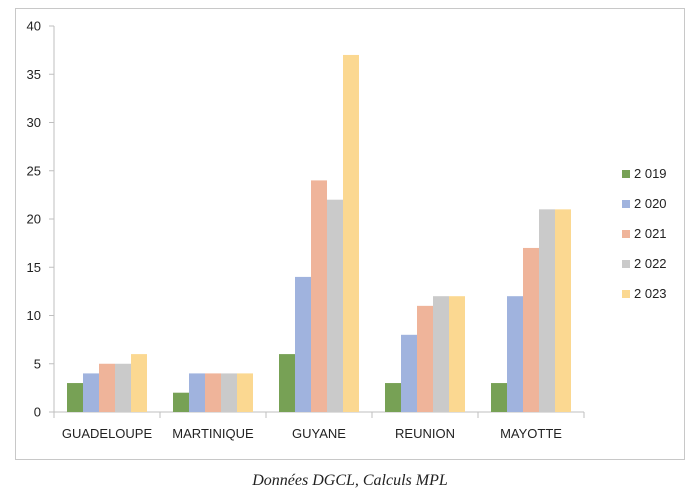  What do you see at coordinates (34, 74) in the screenshot?
I see `y-tick-label: 35` at bounding box center [34, 74].